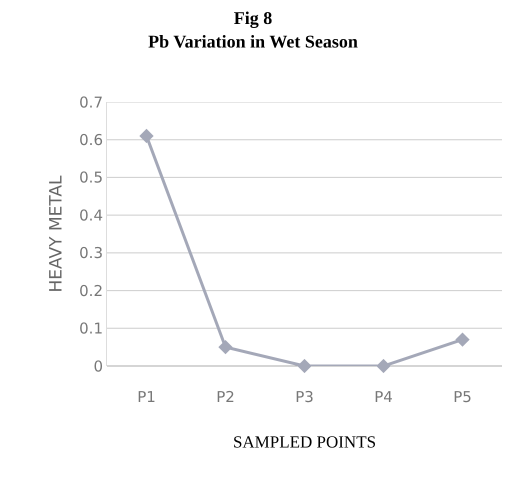 Image resolution: width=506 pixels, height=477 pixels. I want to click on chart-title: Fig 8 Pb Variation in Wet Season, so click(253, 30).